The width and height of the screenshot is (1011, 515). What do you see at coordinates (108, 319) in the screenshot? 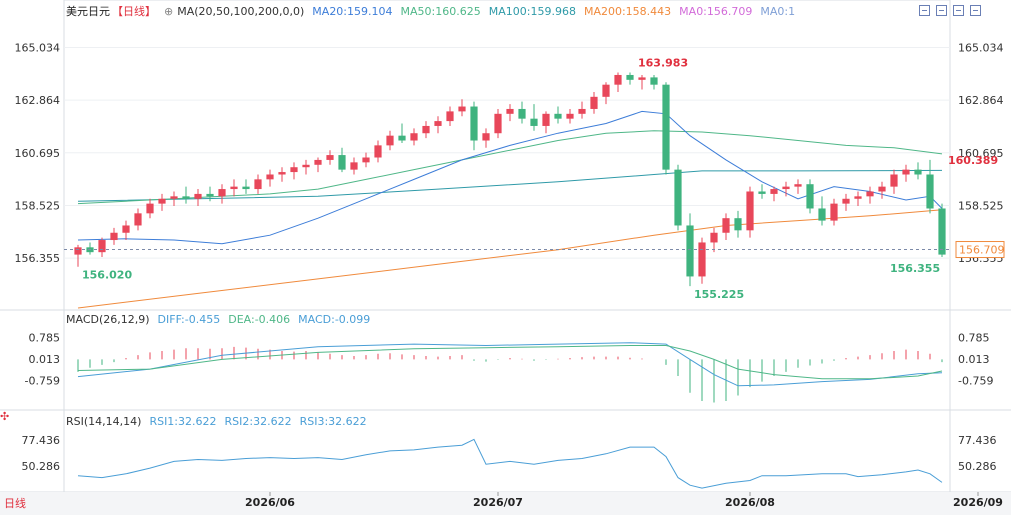
I see `macd-label: MACD(26,12,9)` at bounding box center [108, 319].